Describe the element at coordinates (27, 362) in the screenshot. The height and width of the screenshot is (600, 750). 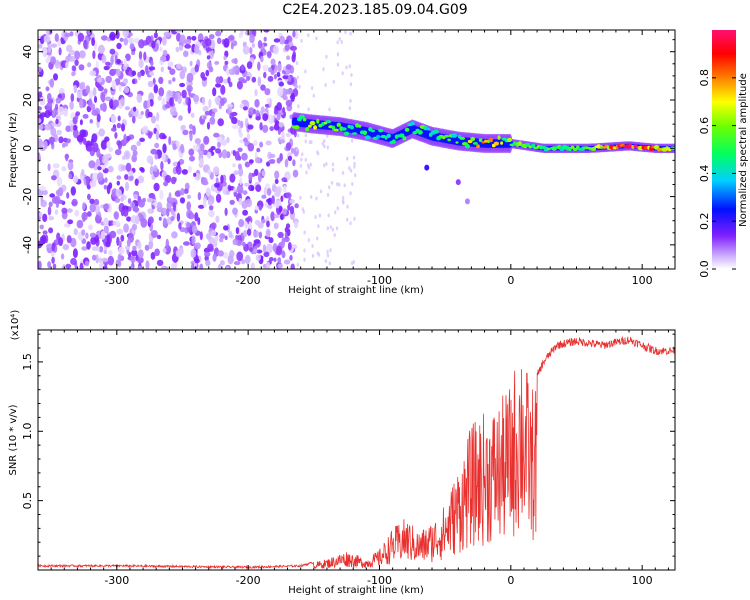
I see `y-tick-label: 1.5` at that location.